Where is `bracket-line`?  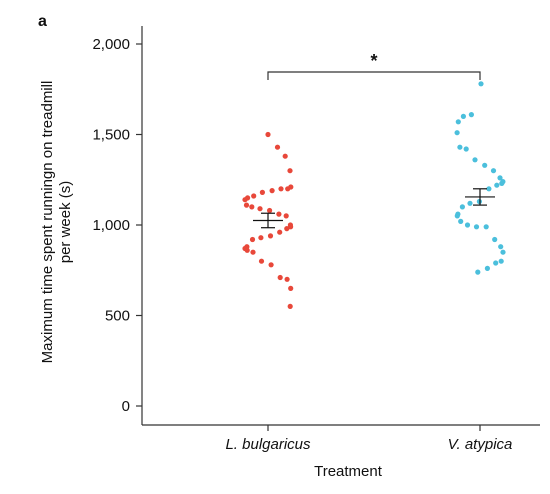 bracket-line is located at coordinates (374, 75).